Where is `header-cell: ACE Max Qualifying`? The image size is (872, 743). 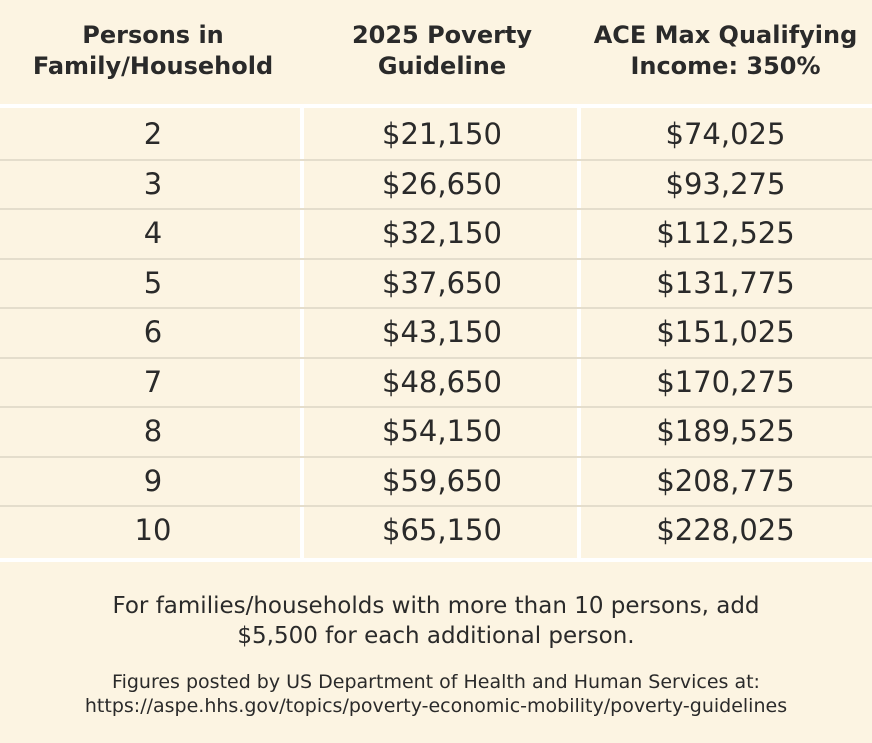 header-cell: ACE Max Qualifying is located at coordinates (725, 35).